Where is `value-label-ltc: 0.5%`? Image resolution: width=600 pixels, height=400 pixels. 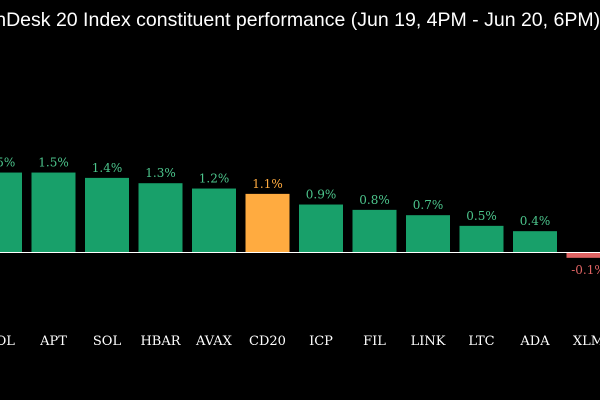 value-label-ltc: 0.5% is located at coordinates (481, 216).